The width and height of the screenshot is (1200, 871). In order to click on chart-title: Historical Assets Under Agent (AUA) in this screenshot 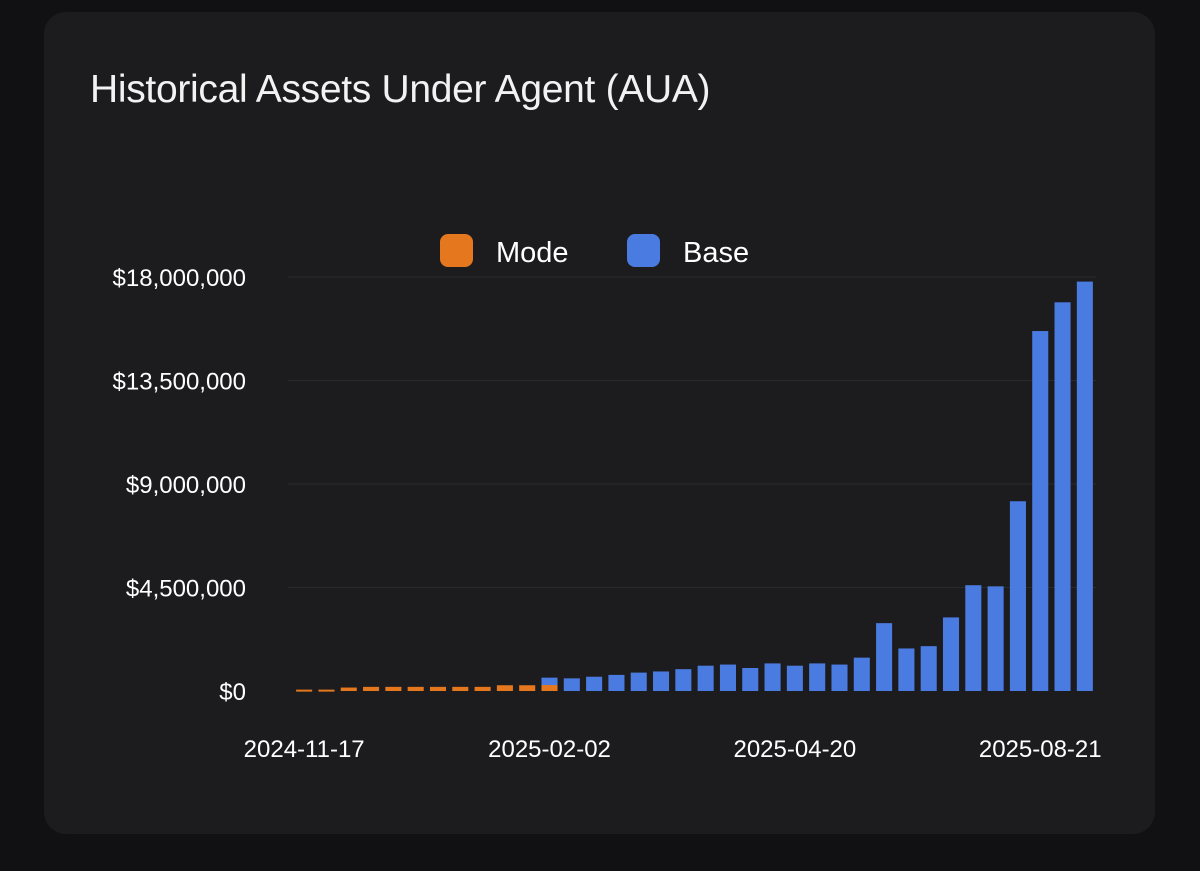, I will do `click(400, 89)`.